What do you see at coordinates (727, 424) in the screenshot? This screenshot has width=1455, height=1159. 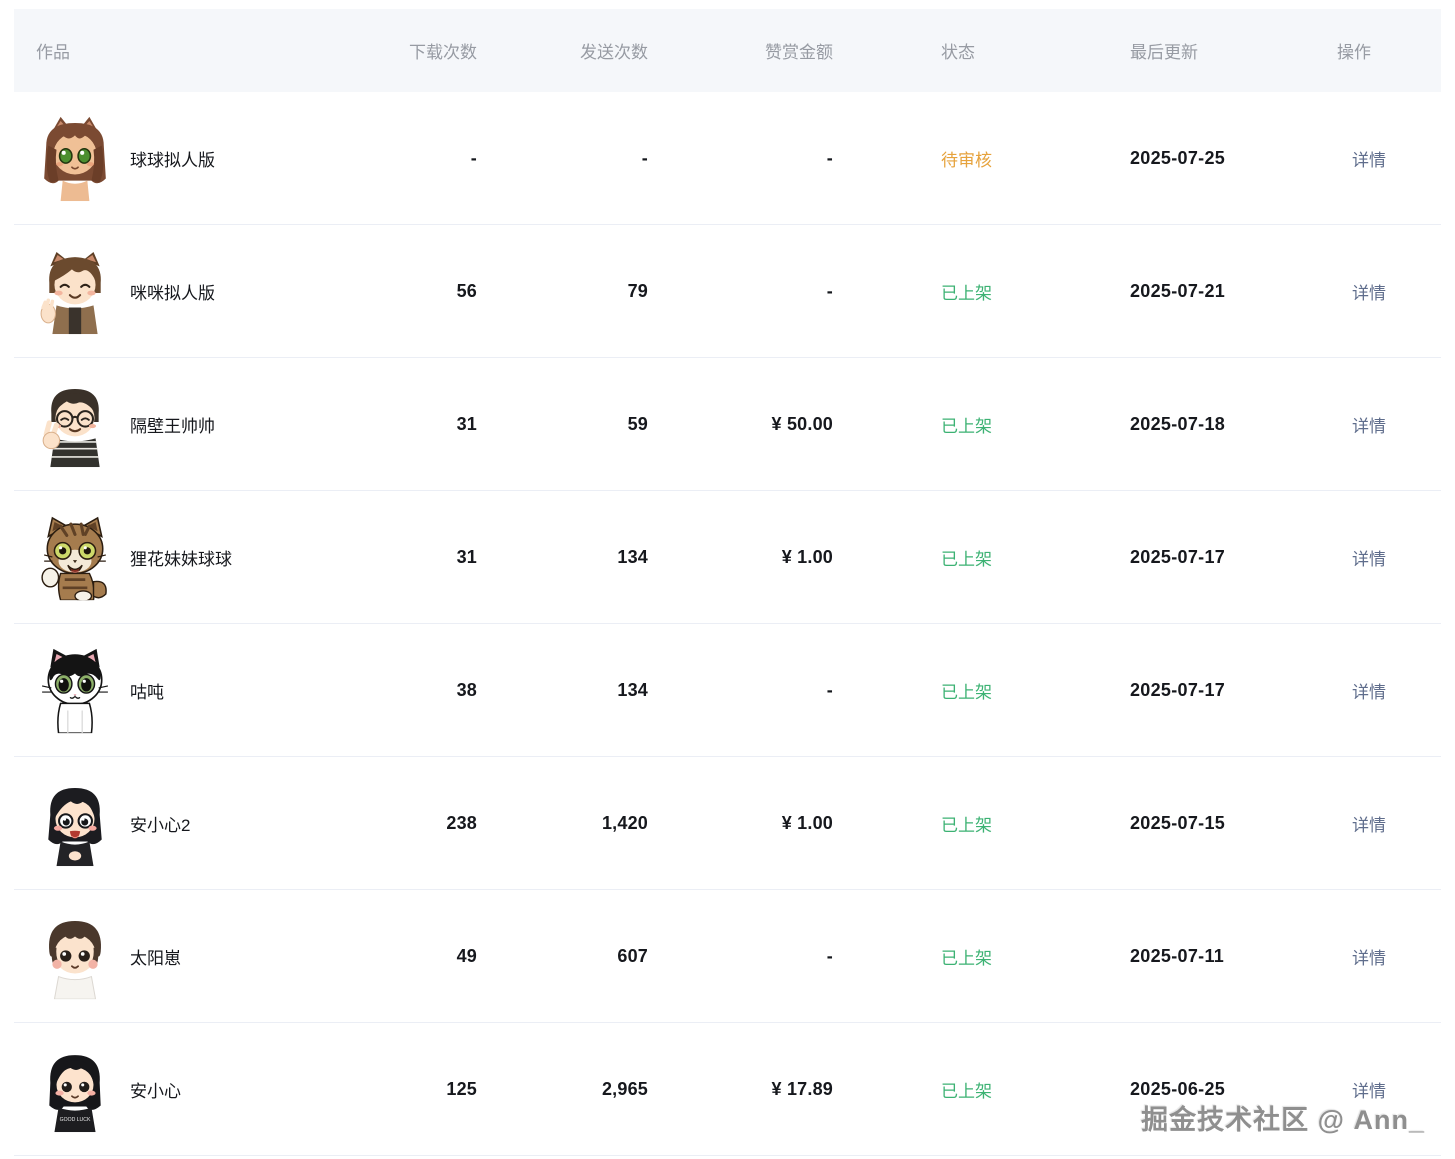 I see `table-row: 隔壁王帅帅 31 59 ¥ 50.00 已上架 2025-07-18 详情` at bounding box center [727, 424].